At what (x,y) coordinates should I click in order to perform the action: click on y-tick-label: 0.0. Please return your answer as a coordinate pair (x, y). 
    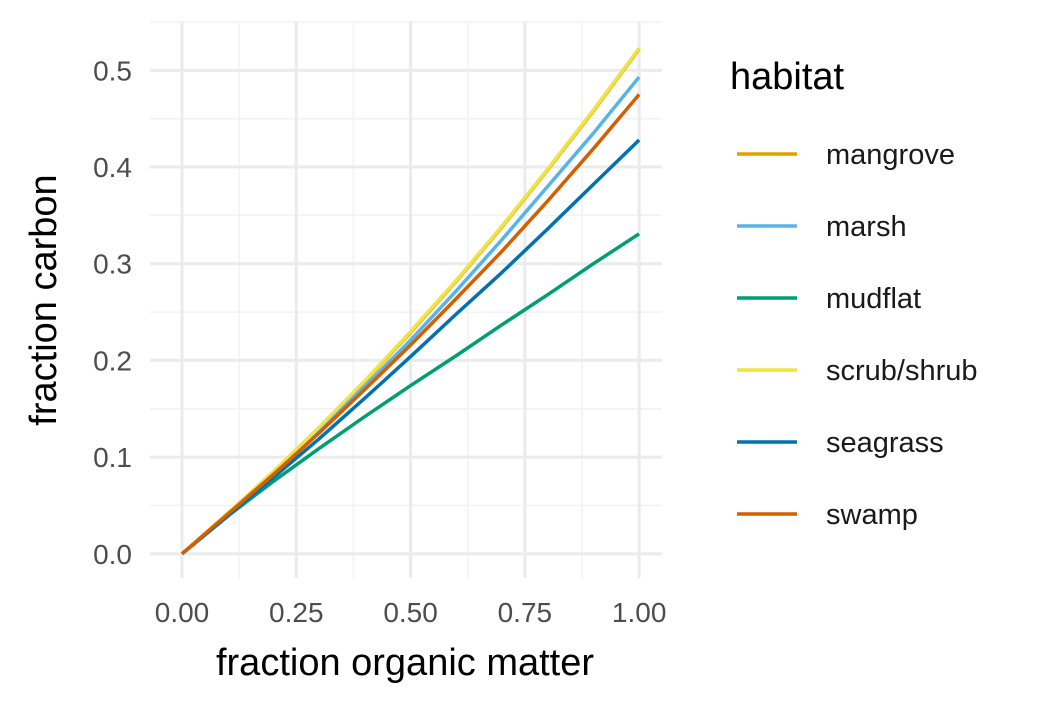
    Looking at the image, I should click on (112, 554).